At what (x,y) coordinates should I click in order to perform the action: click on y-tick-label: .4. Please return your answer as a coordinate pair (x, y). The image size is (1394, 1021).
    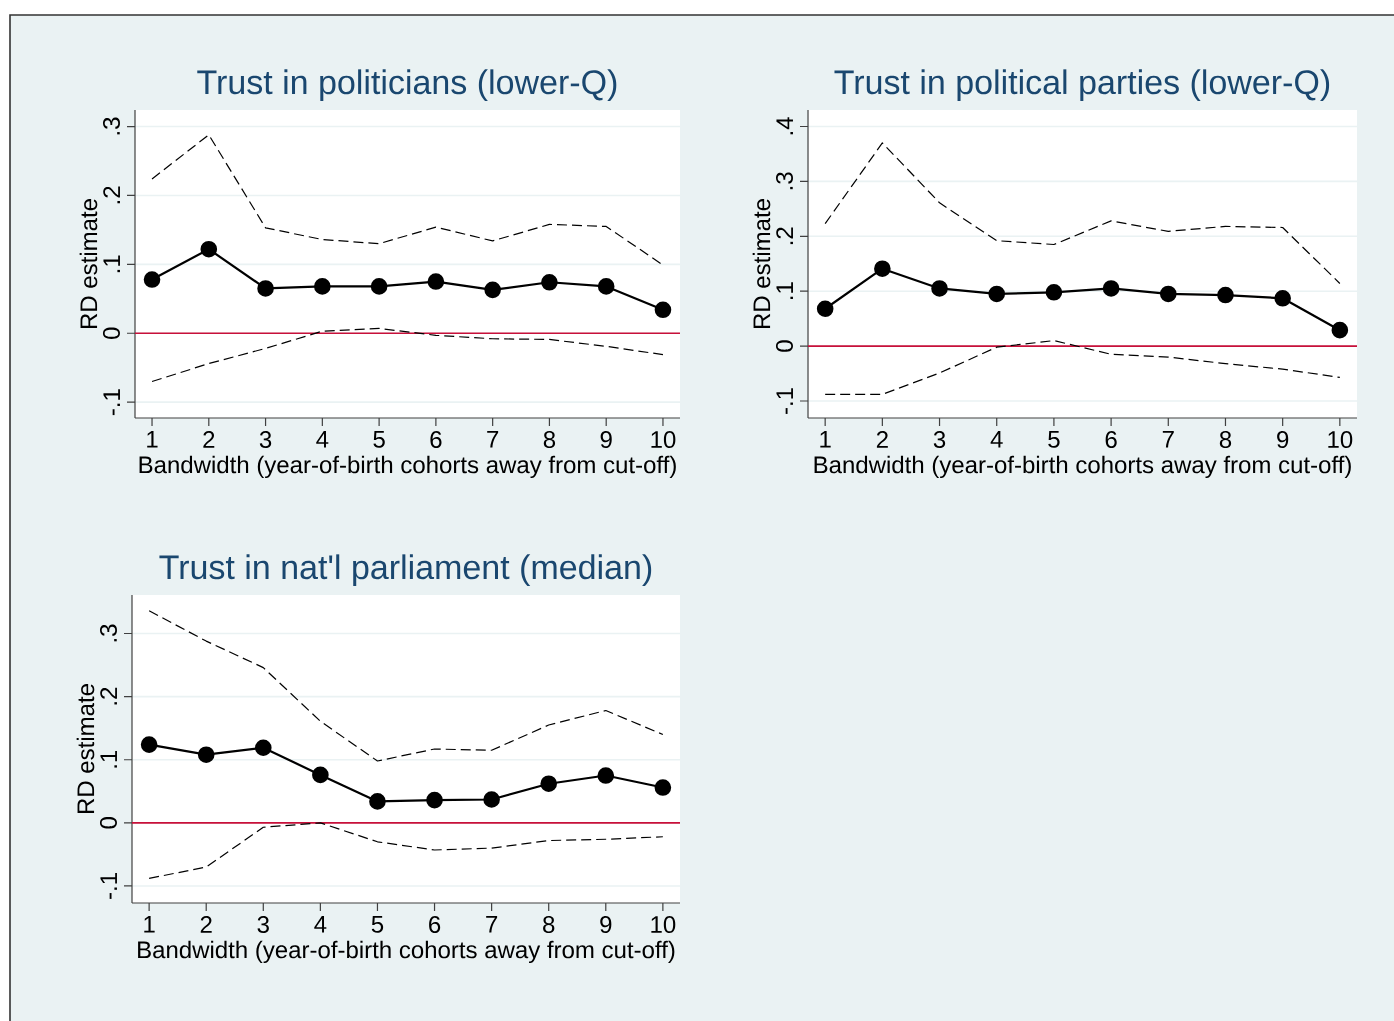
    Looking at the image, I should click on (784, 126).